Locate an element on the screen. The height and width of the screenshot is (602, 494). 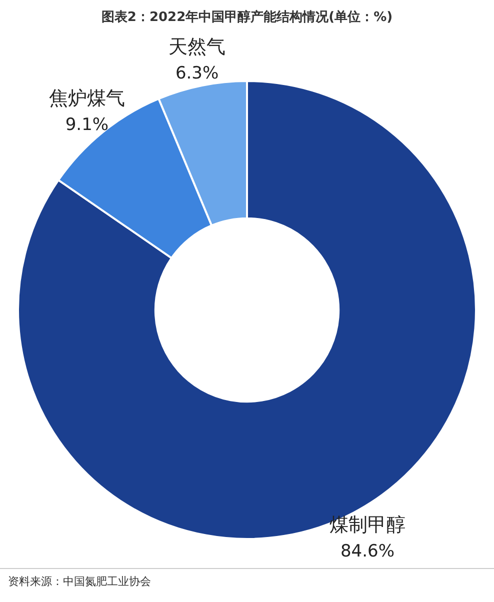
data-label: 84.6% is located at coordinates (367, 552).